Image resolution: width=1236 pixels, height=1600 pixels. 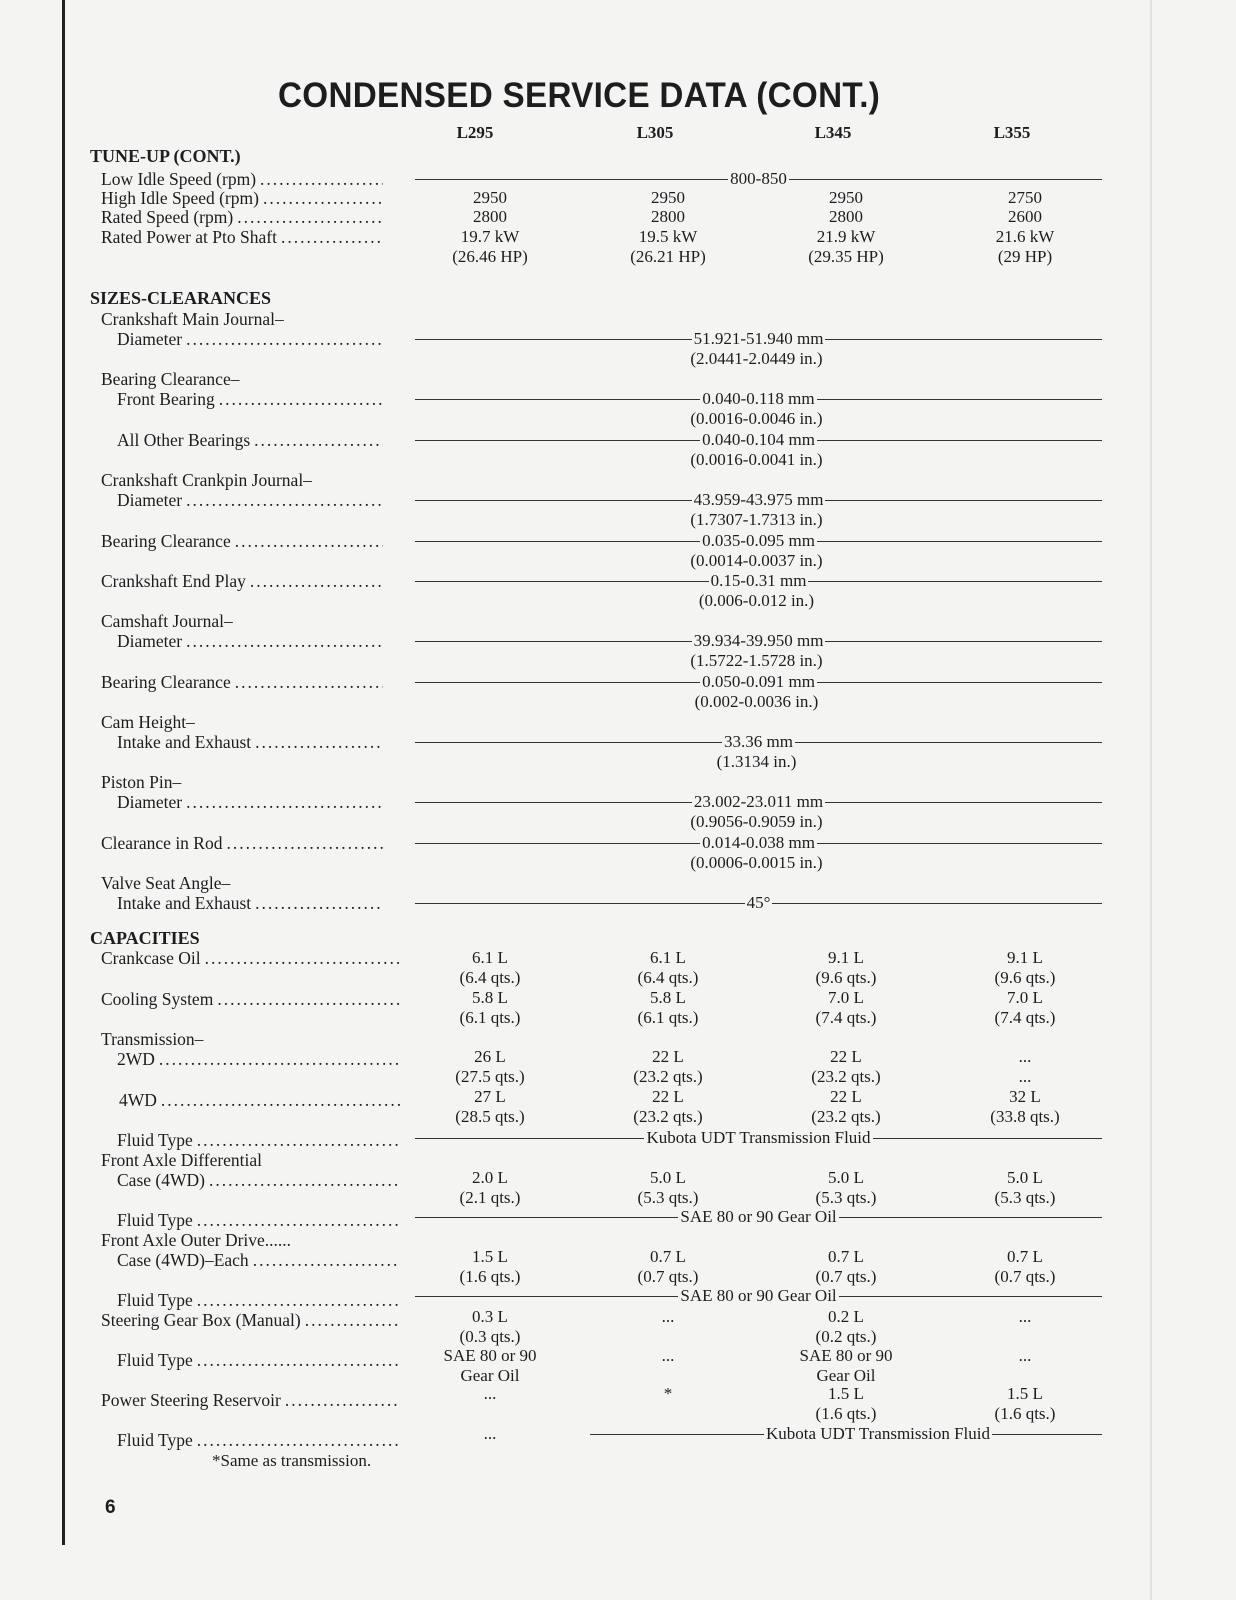 I want to click on row-label-text: Valve Seat Angle–, so click(x=166, y=883).